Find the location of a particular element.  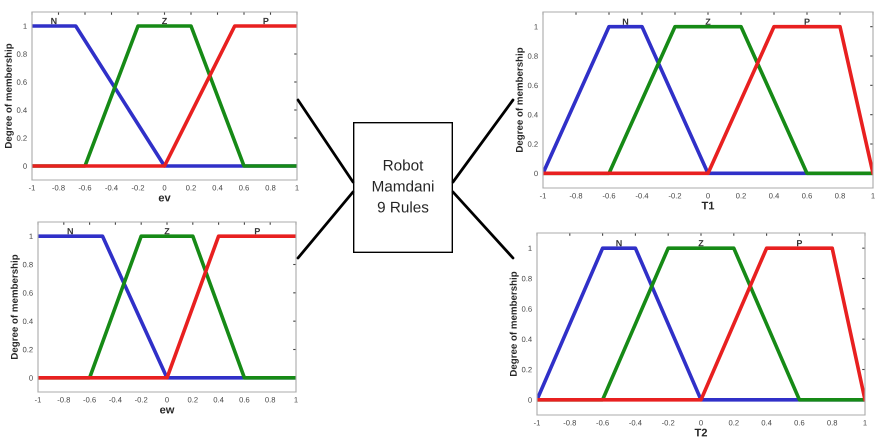

text: 9 Rules is located at coordinates (403, 207).